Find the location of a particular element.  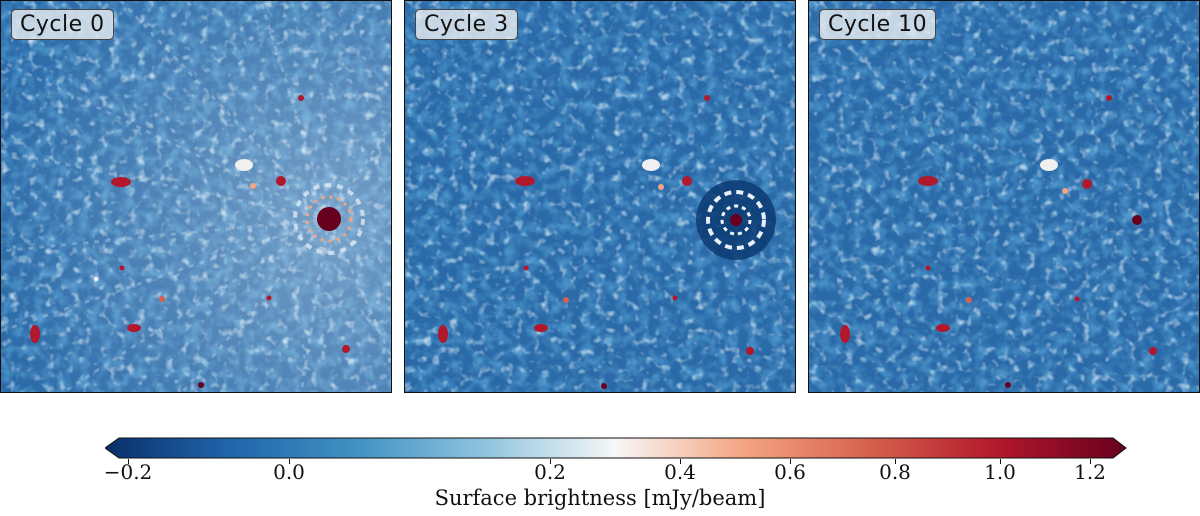

panel-label: Cycle 0 is located at coordinates (62, 24).